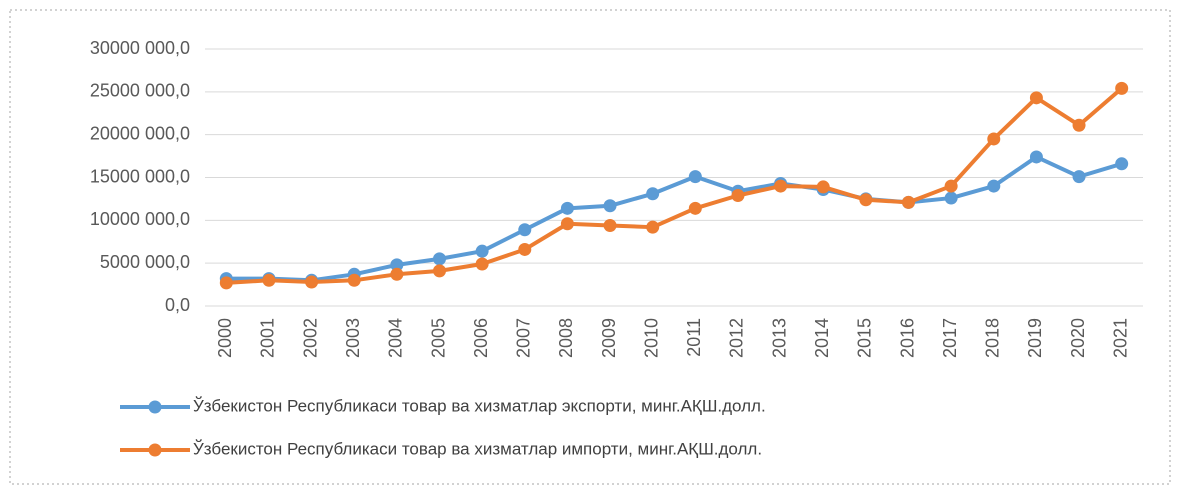 This screenshot has width=1178, height=489. I want to click on x-tick-label: 2018, so click(993, 338).